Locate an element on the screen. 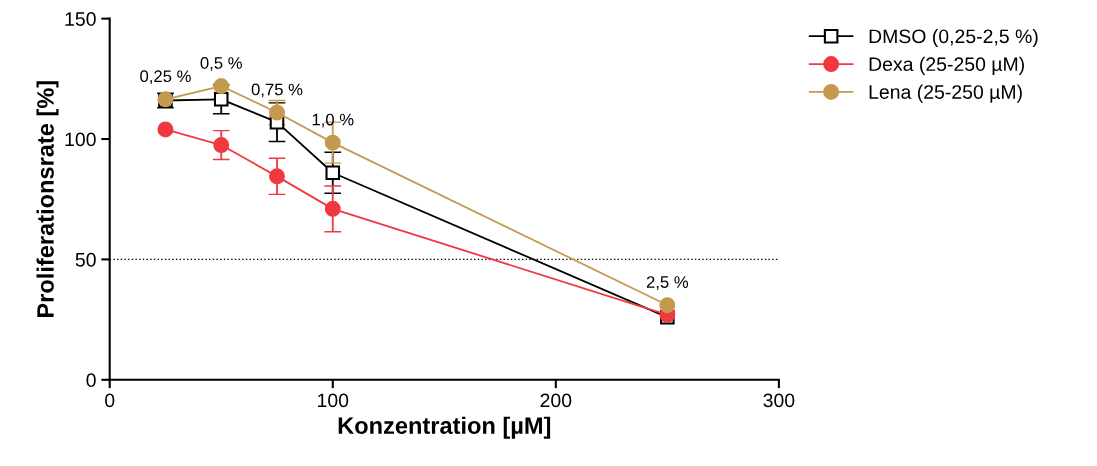  y-tick-label: 150 is located at coordinates (80, 19).